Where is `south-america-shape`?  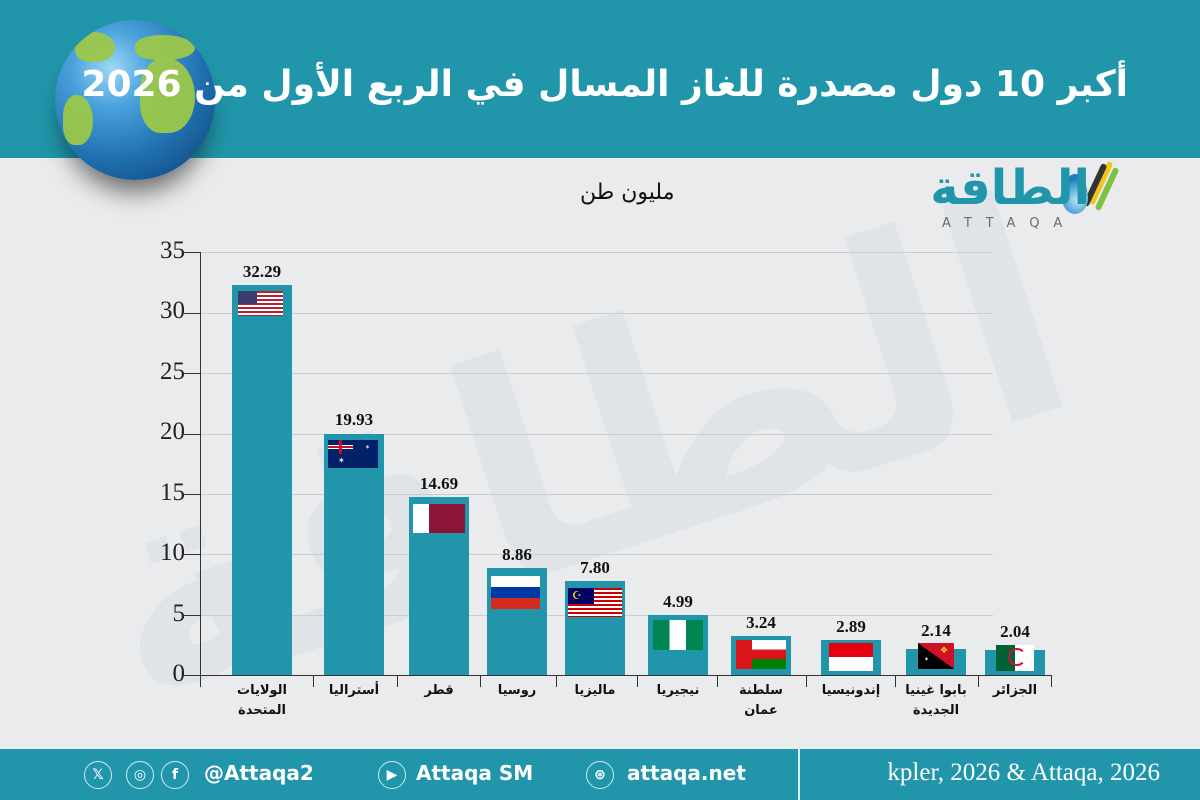
south-america-shape is located at coordinates (78, 120).